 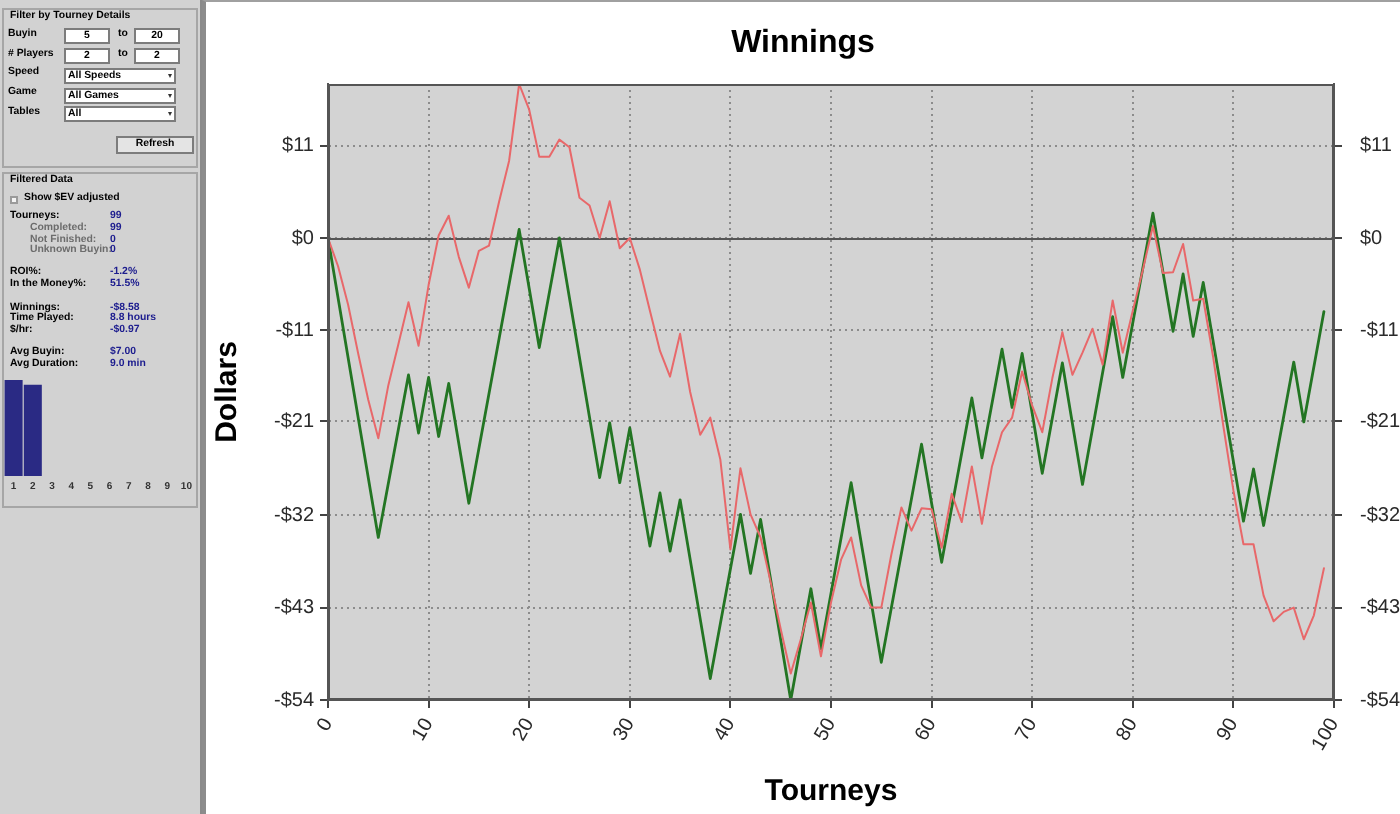 What do you see at coordinates (298, 146) in the screenshot?
I see `y-tick-label: $11` at bounding box center [298, 146].